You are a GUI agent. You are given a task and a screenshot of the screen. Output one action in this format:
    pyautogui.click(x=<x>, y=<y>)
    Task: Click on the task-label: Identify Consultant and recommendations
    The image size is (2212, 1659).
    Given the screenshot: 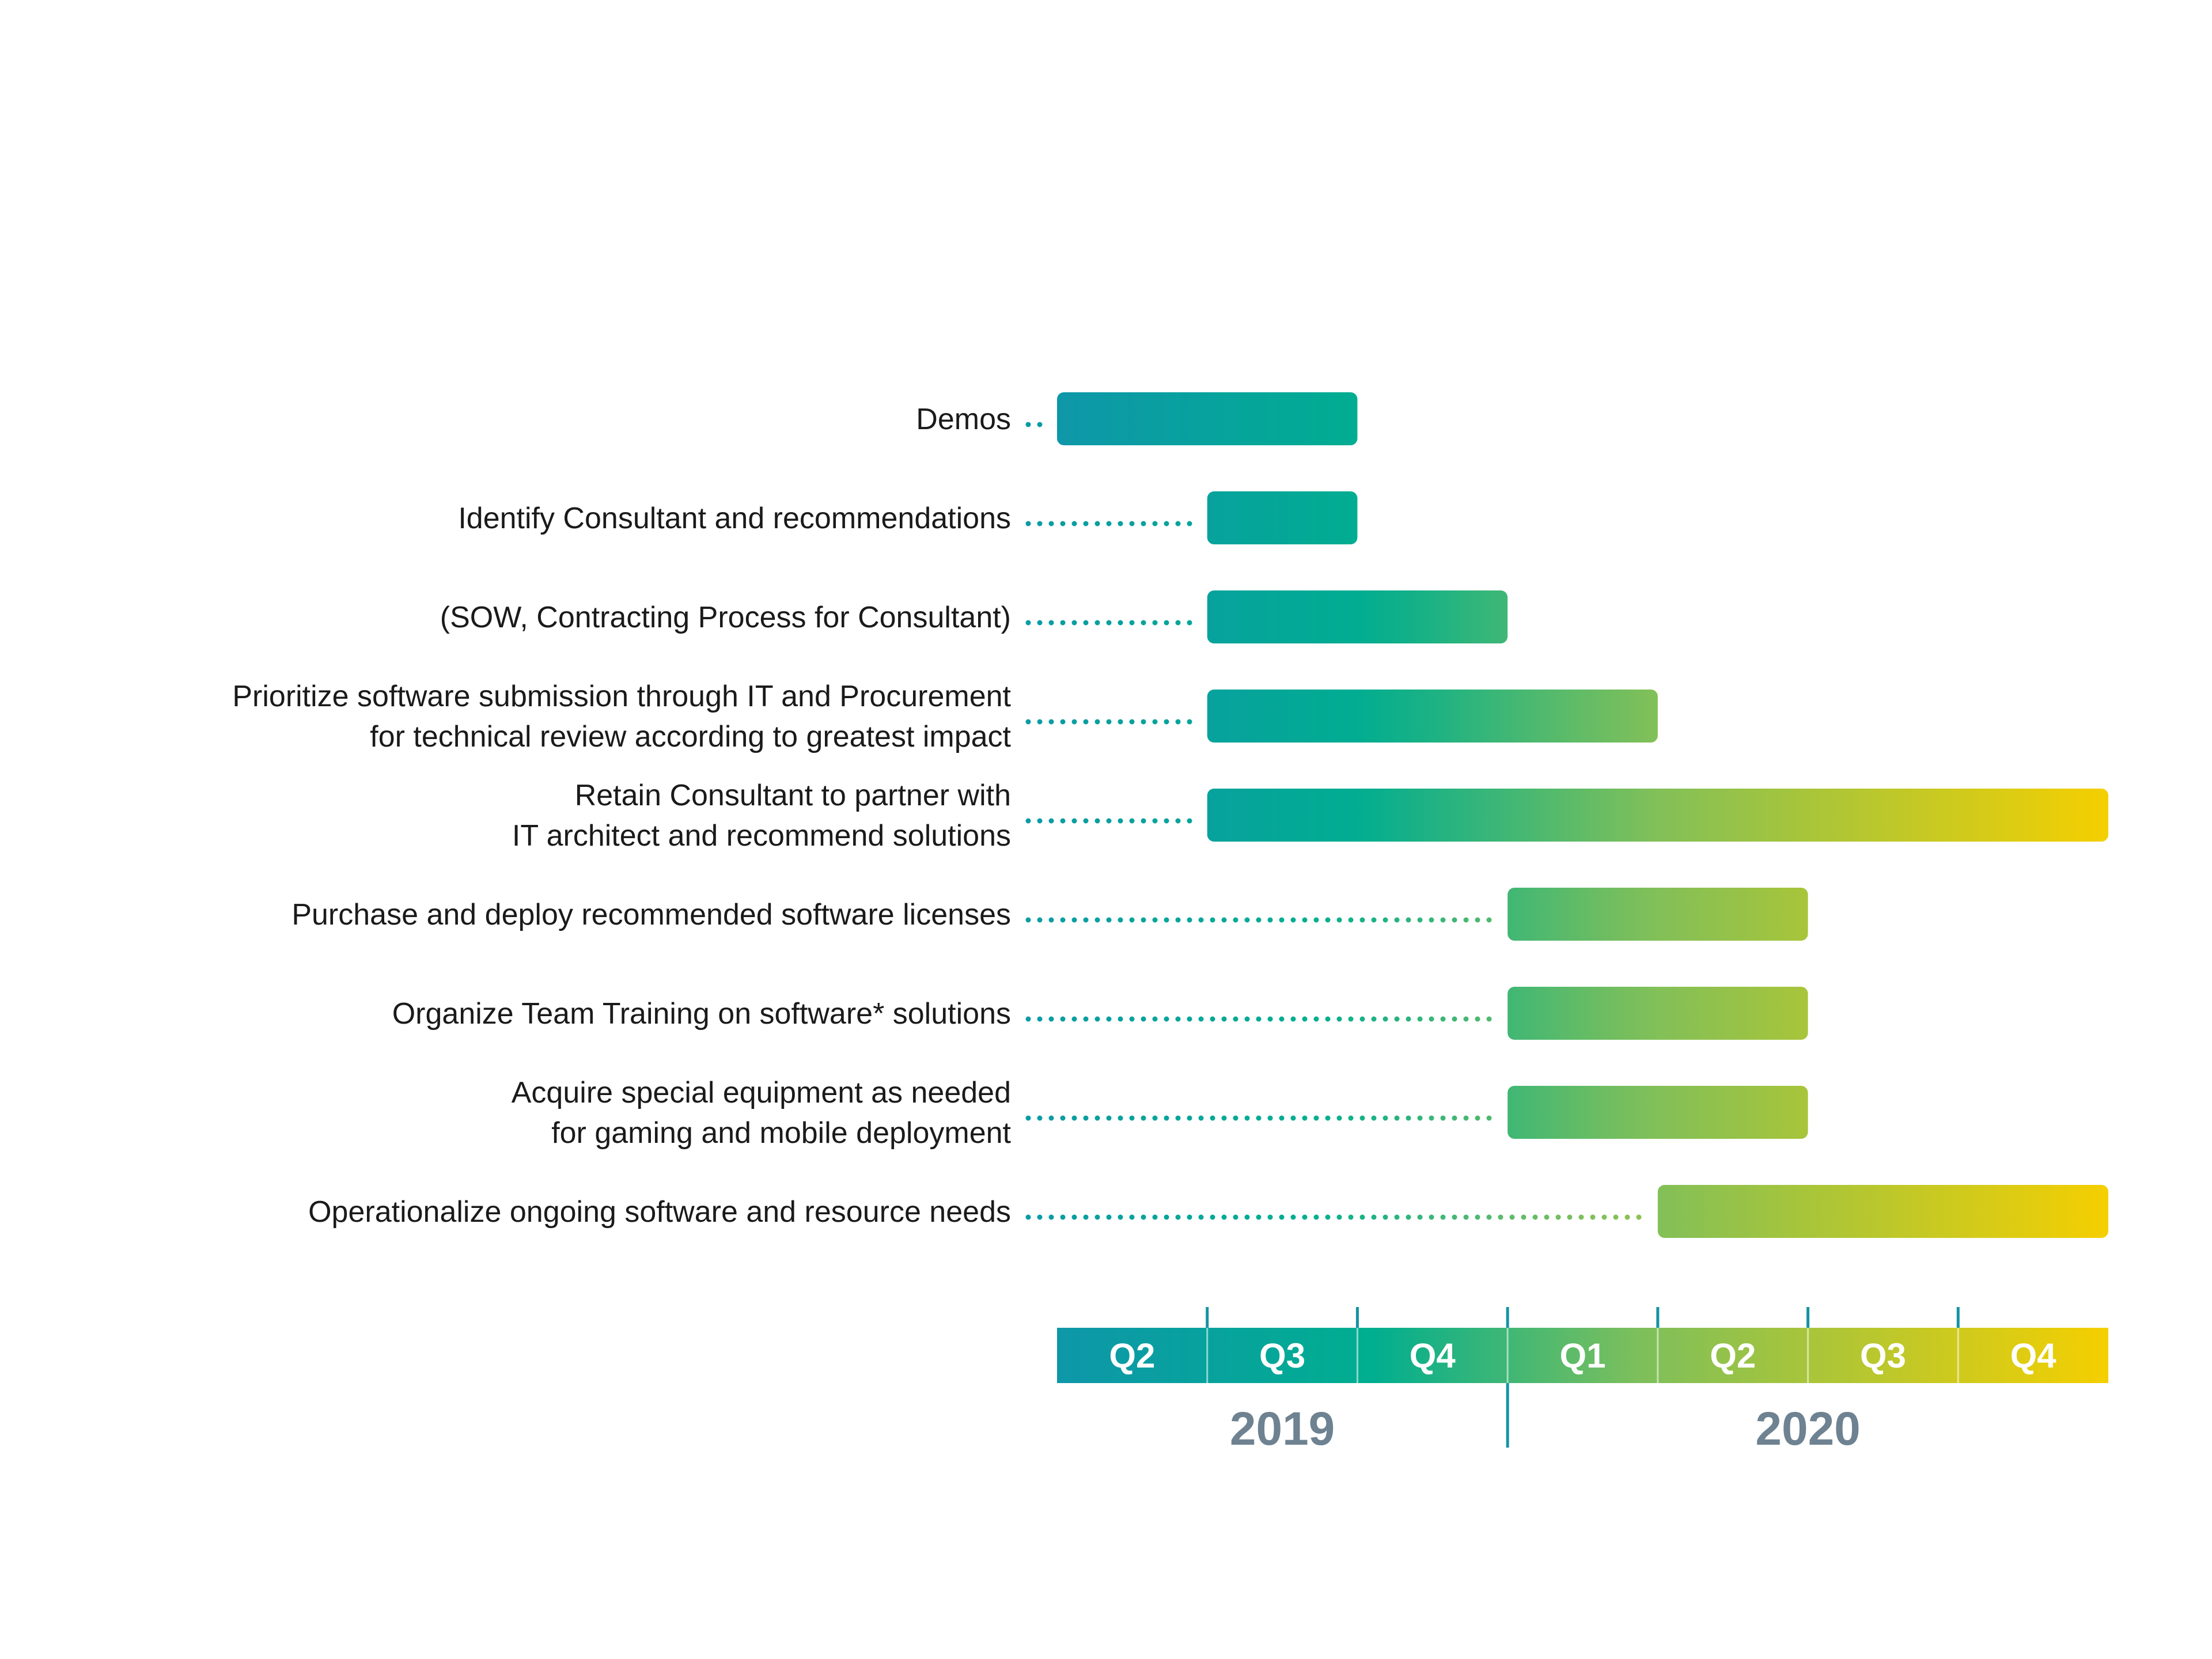 What is the action you would take?
    pyautogui.click(x=734, y=518)
    